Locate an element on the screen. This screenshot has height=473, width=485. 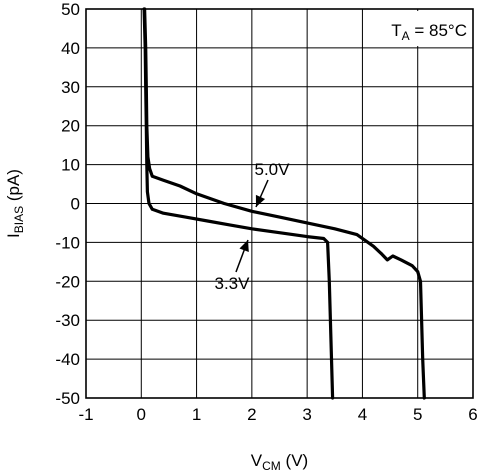
x-tick-label: 5 is located at coordinates (417, 414).